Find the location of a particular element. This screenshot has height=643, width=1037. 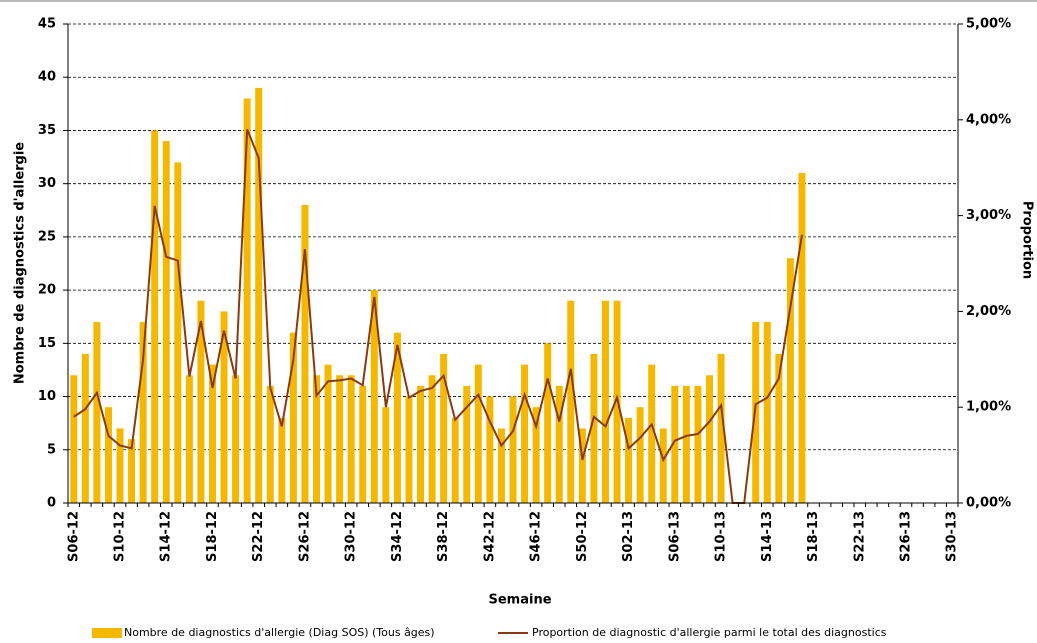

x-tick-label: S30-12 is located at coordinates (351, 536).